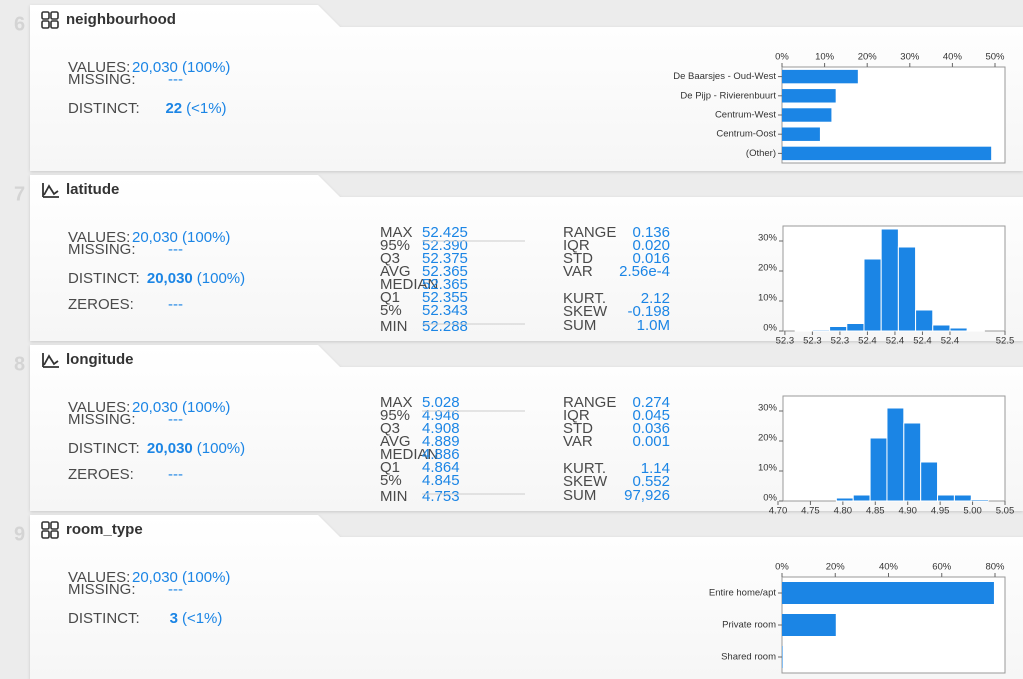 The image size is (1023, 679). Describe the element at coordinates (655, 468) in the screenshot. I see `moment-value: 1.14` at that location.